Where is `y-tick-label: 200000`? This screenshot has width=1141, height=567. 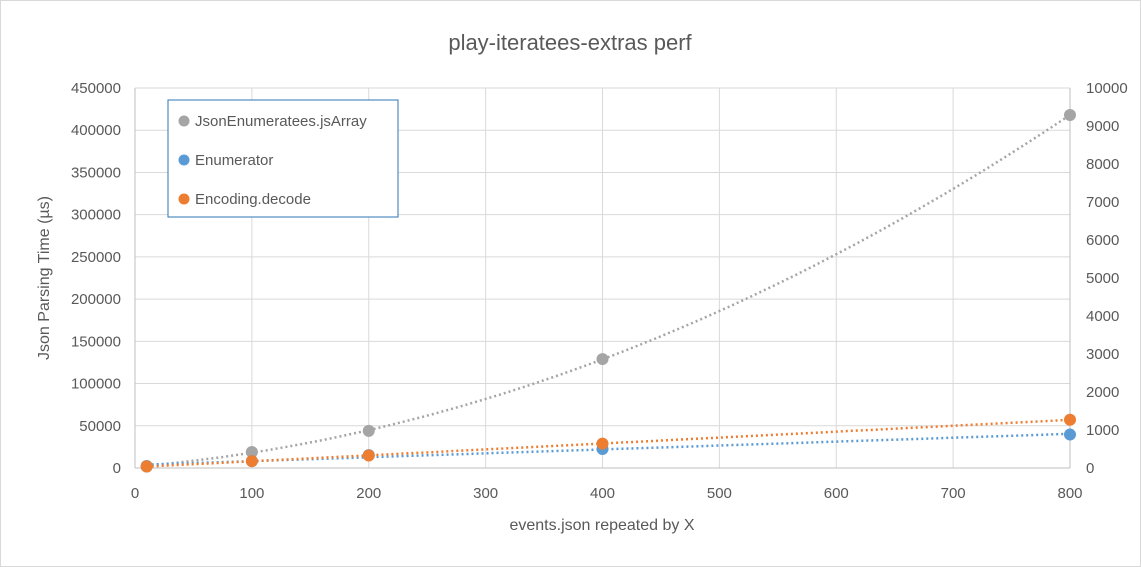 y-tick-label: 200000 is located at coordinates (96, 299).